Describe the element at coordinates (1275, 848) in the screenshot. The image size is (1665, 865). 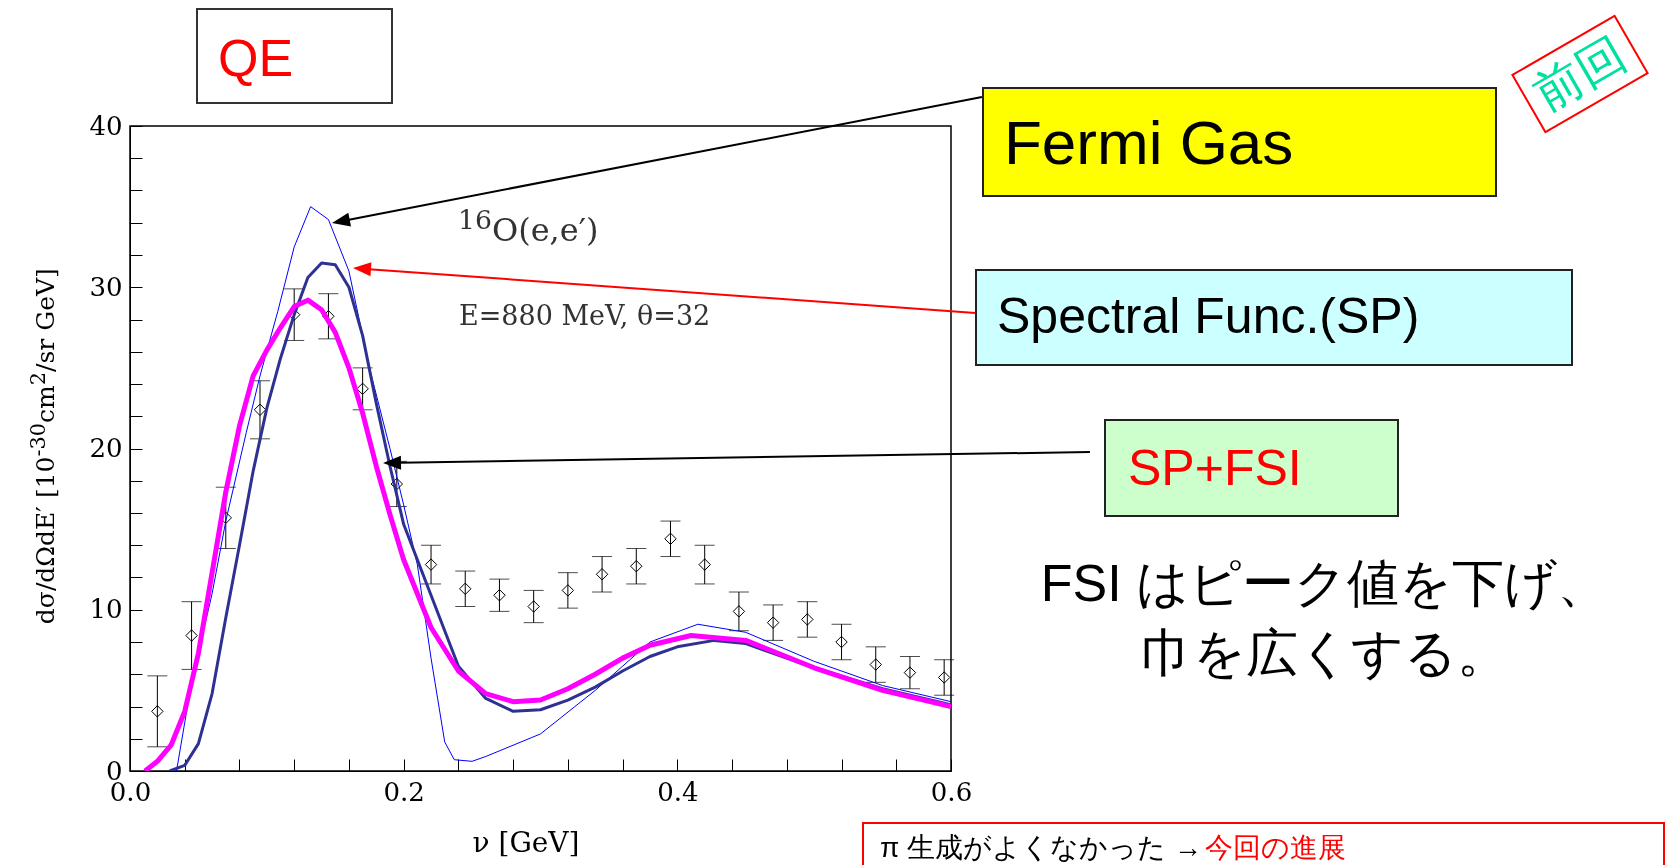
I see `text: 今回の進展` at that location.